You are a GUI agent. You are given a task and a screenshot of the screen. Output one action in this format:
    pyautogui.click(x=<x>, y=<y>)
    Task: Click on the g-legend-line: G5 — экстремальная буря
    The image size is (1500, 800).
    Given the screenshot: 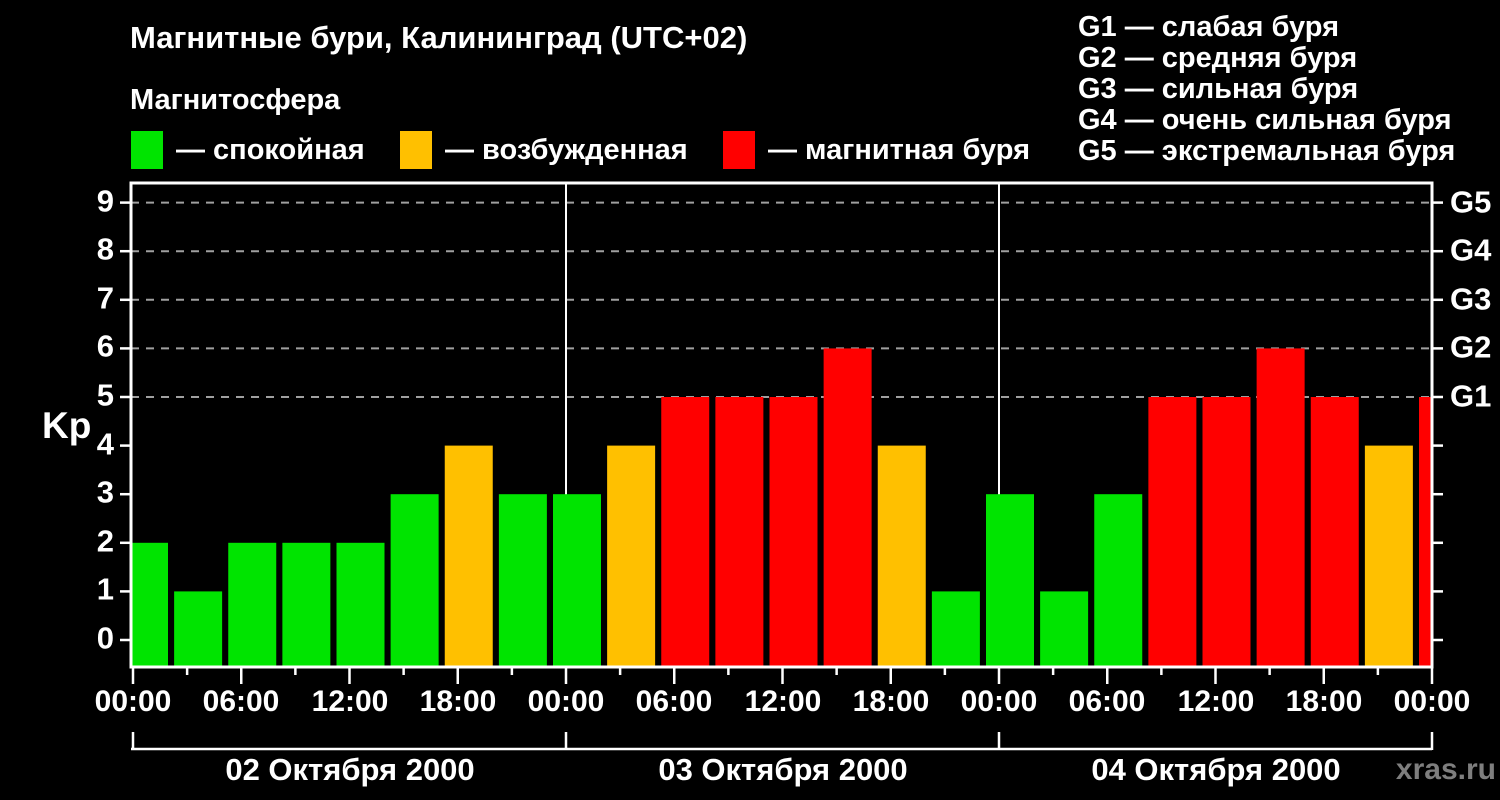 What is the action you would take?
    pyautogui.click(x=1267, y=151)
    